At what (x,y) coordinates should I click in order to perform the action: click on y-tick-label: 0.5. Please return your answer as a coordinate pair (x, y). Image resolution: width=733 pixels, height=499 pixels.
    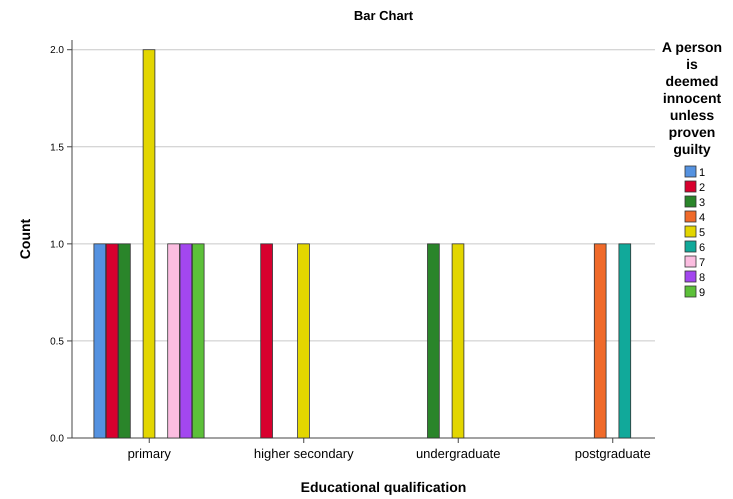
    Looking at the image, I should click on (57, 342).